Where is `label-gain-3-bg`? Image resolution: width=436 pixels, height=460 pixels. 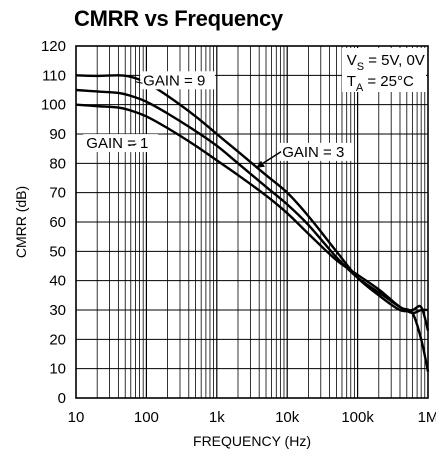 label-gain-3-bg is located at coordinates (317, 151).